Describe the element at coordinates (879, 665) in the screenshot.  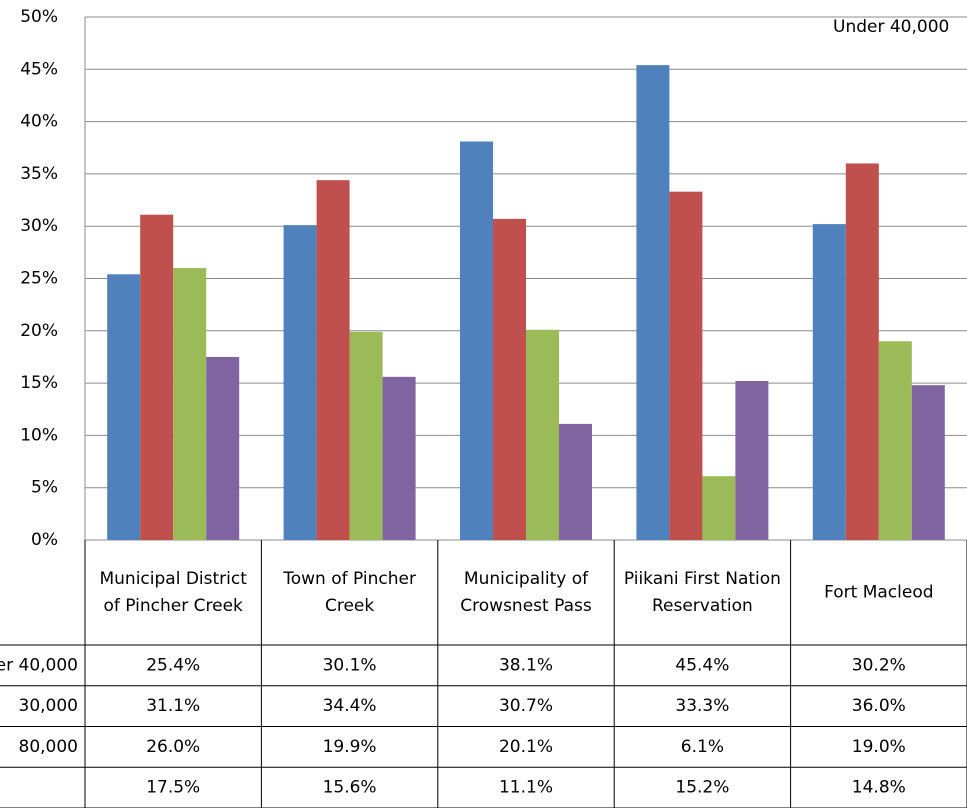
I see `table-value: 30.2%` at that location.